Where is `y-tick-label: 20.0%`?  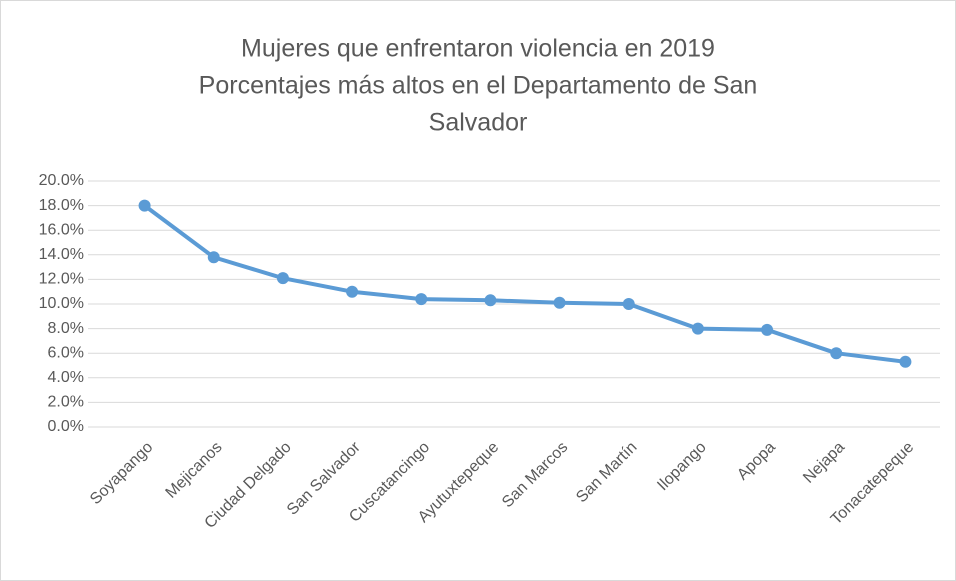 y-tick-label: 20.0% is located at coordinates (61, 180).